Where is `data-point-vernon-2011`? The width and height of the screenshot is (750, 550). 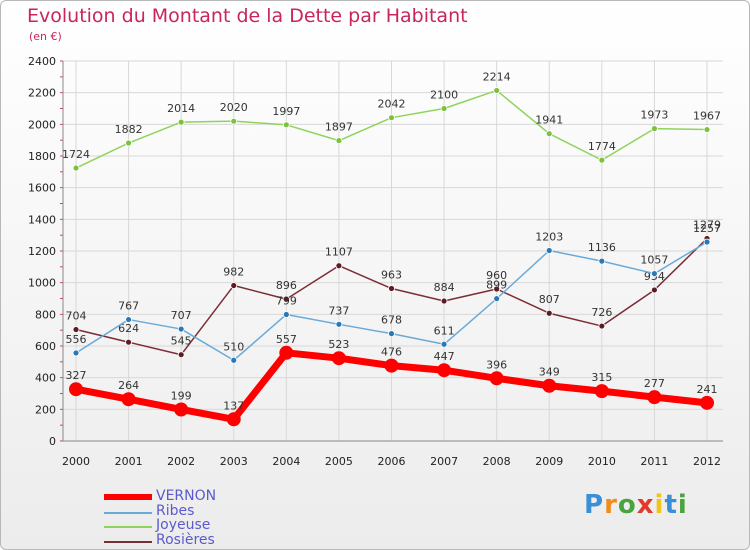 data-point-vernon-2011 is located at coordinates (654, 397).